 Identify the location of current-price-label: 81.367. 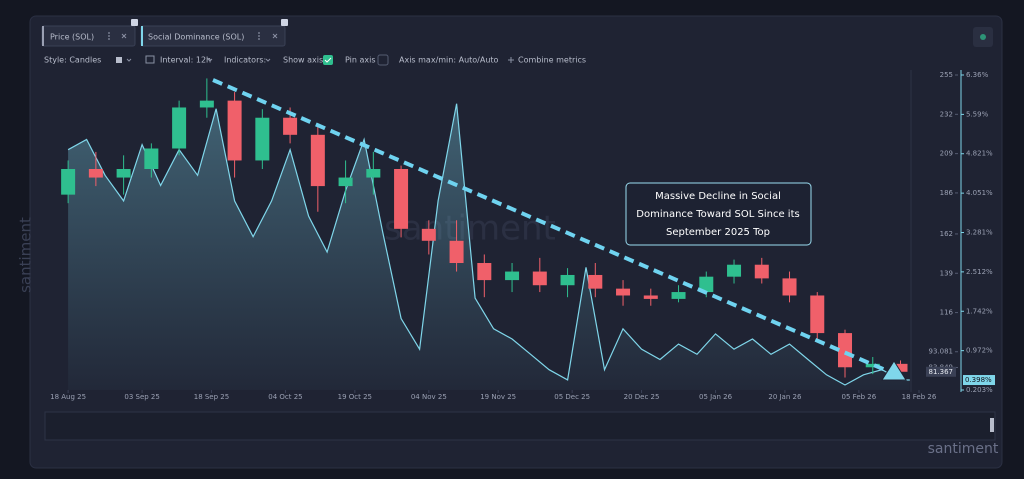
(941, 372).